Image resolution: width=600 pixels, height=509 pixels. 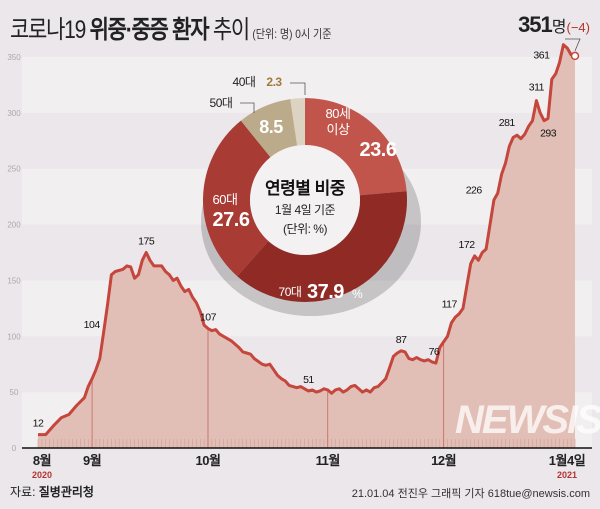 I want to click on x-tick-label: 9월, so click(x=92, y=460).